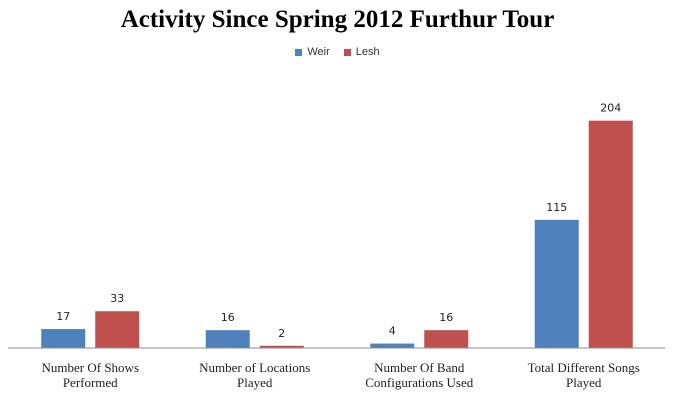 The width and height of the screenshot is (675, 400). What do you see at coordinates (299, 52) in the screenshot?
I see `legend-swatch-weir` at bounding box center [299, 52].